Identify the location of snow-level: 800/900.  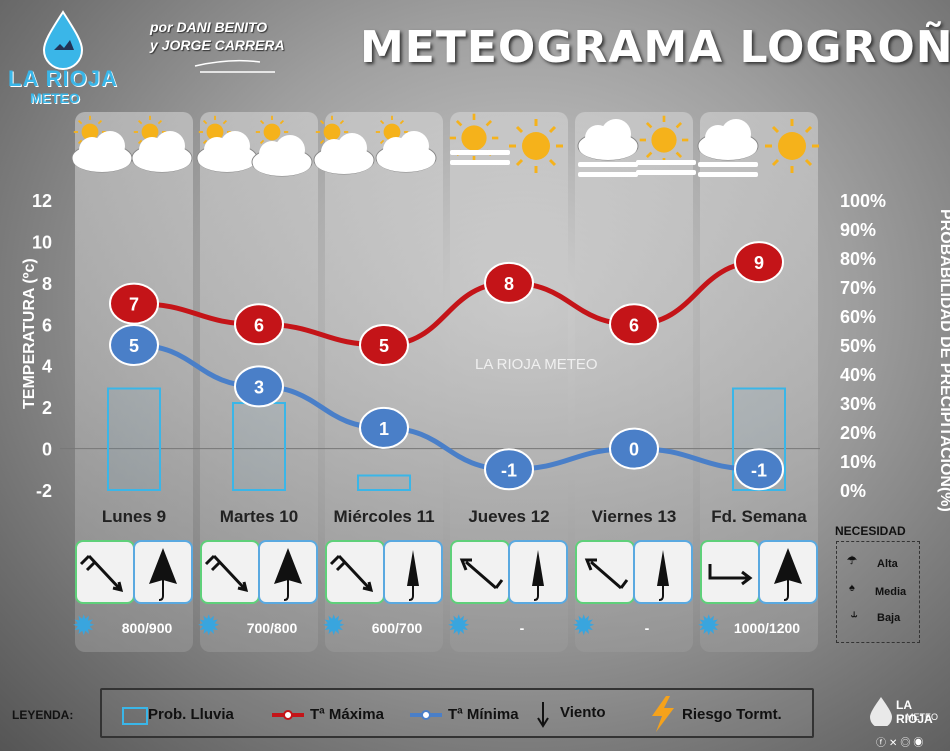
(147, 628).